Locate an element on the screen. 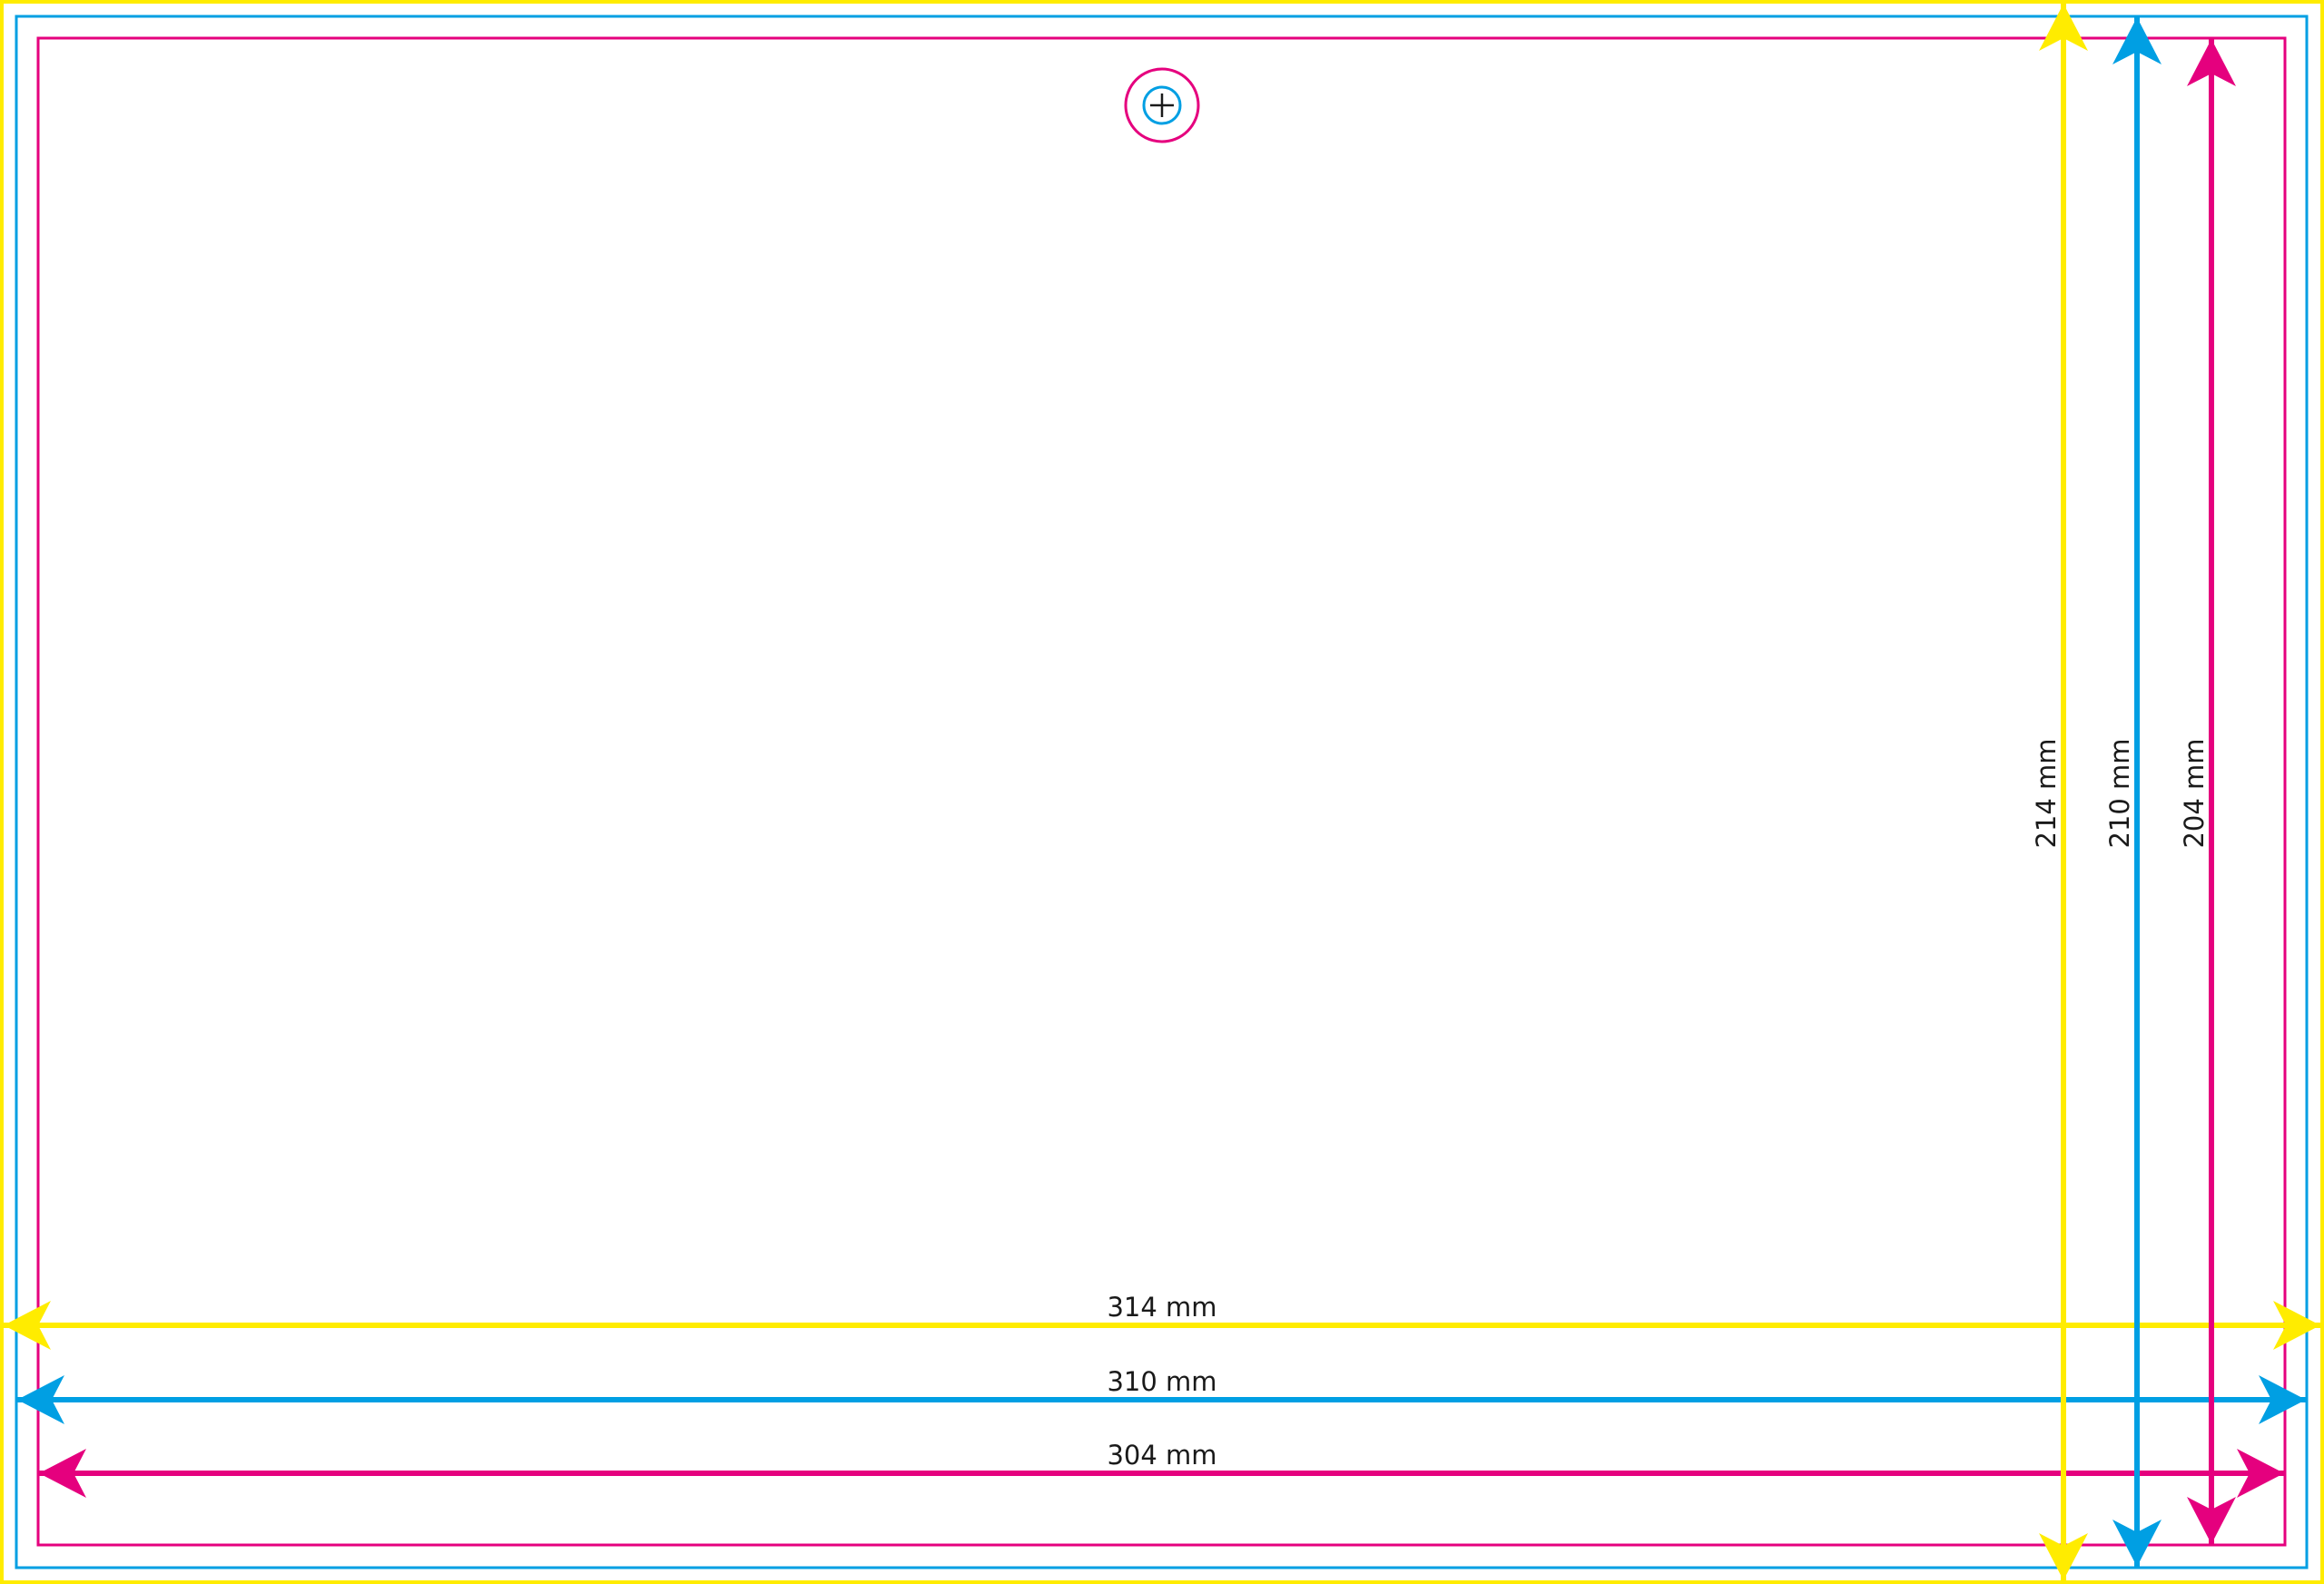 The image size is (2324, 1584). width-safe-label: 304 mm is located at coordinates (1161, 1455).